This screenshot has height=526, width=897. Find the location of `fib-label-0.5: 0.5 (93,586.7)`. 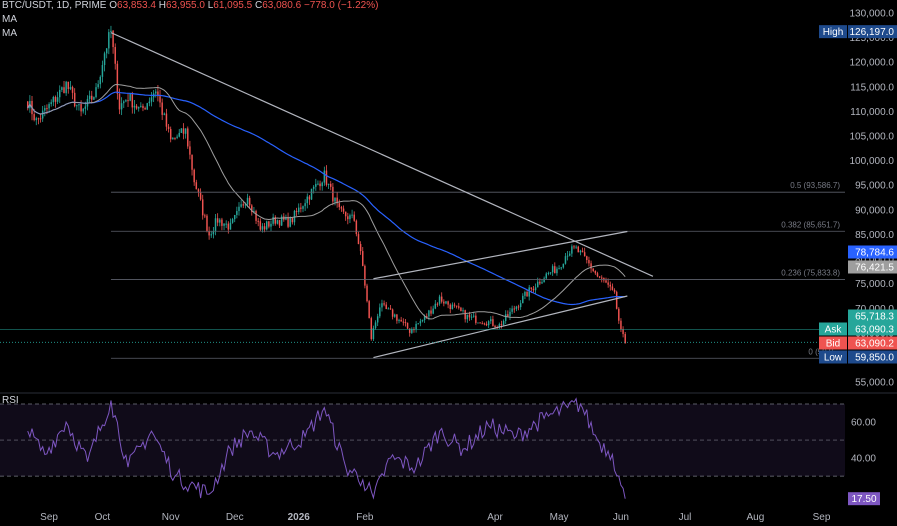

fib-label-0.5: 0.5 (93,586.7) is located at coordinates (815, 185).